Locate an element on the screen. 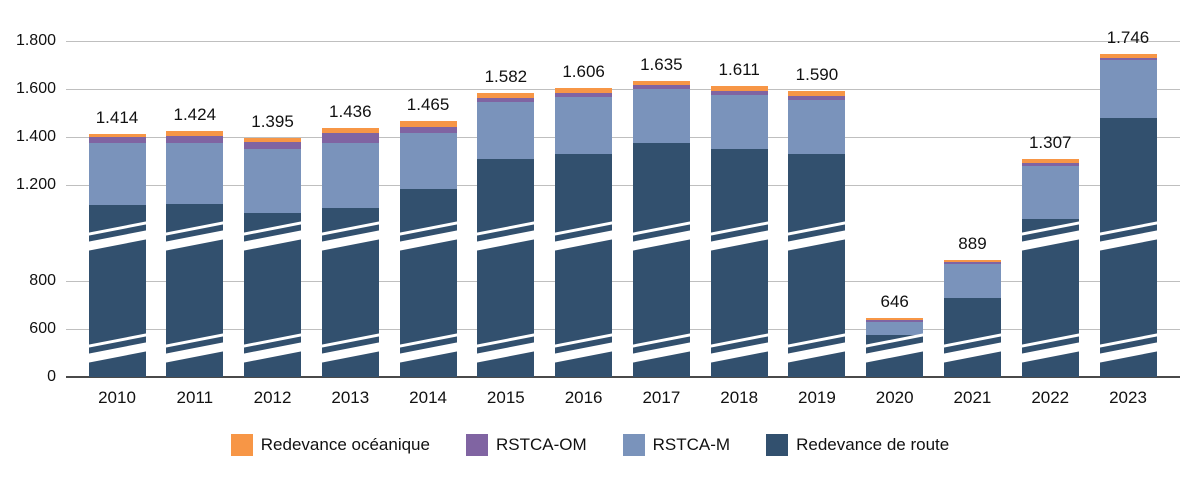 The height and width of the screenshot is (480, 1180). y-tick-label: 0 is located at coordinates (51, 376).